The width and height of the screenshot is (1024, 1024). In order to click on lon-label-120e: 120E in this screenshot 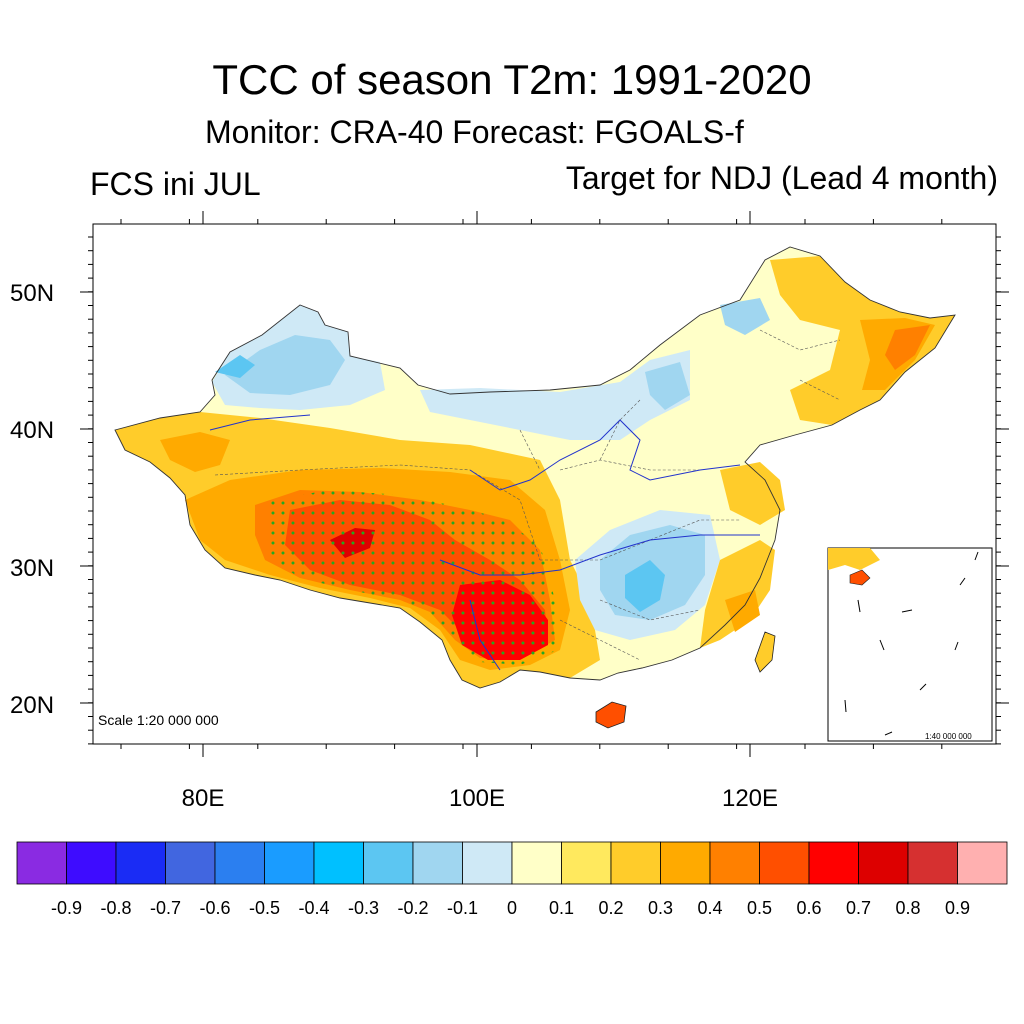, I will do `click(750, 798)`.